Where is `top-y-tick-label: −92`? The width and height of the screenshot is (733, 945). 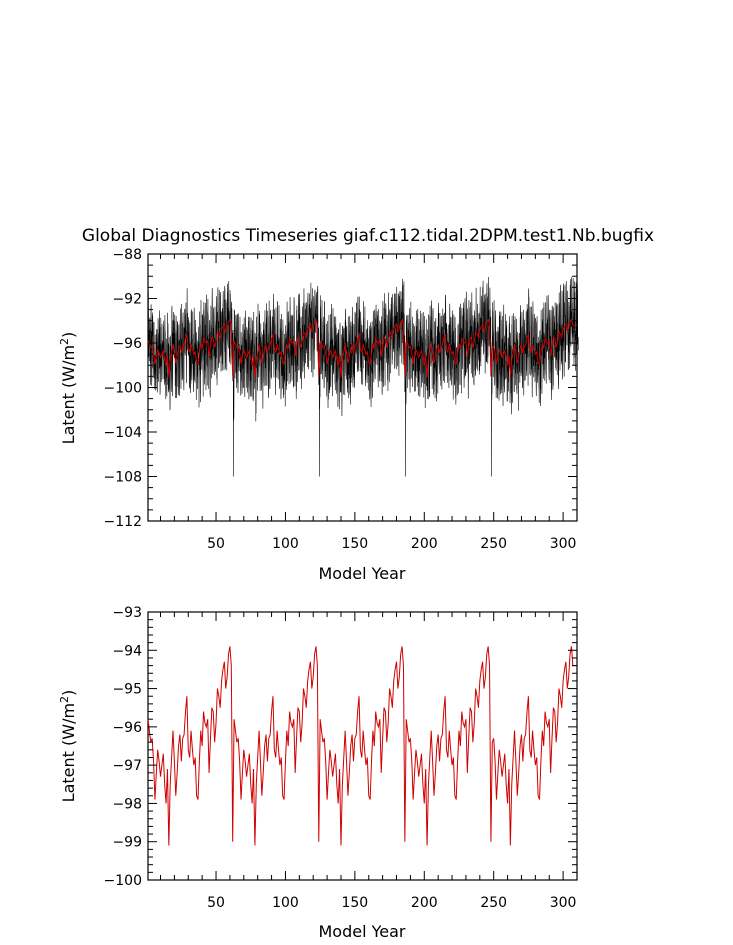 top-y-tick-label: −92 is located at coordinates (127, 300).